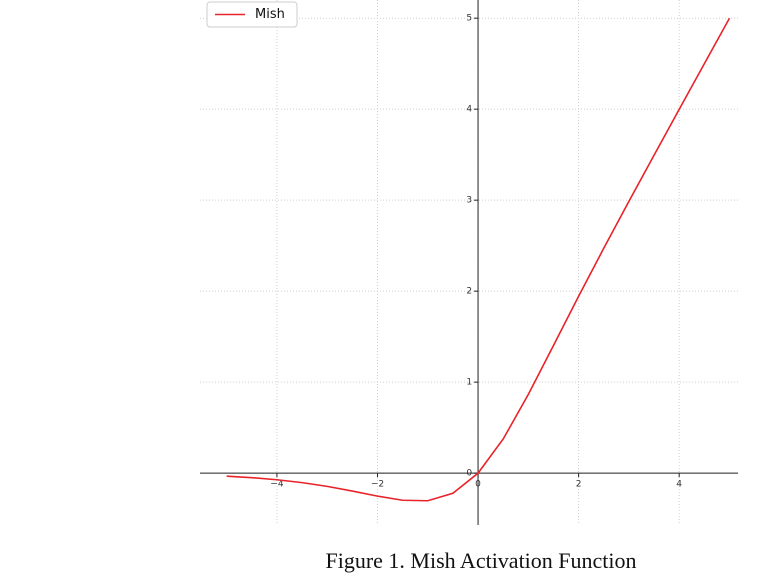 The height and width of the screenshot is (582, 771). Describe the element at coordinates (377, 485) in the screenshot. I see `x-tick-label: −2` at that location.